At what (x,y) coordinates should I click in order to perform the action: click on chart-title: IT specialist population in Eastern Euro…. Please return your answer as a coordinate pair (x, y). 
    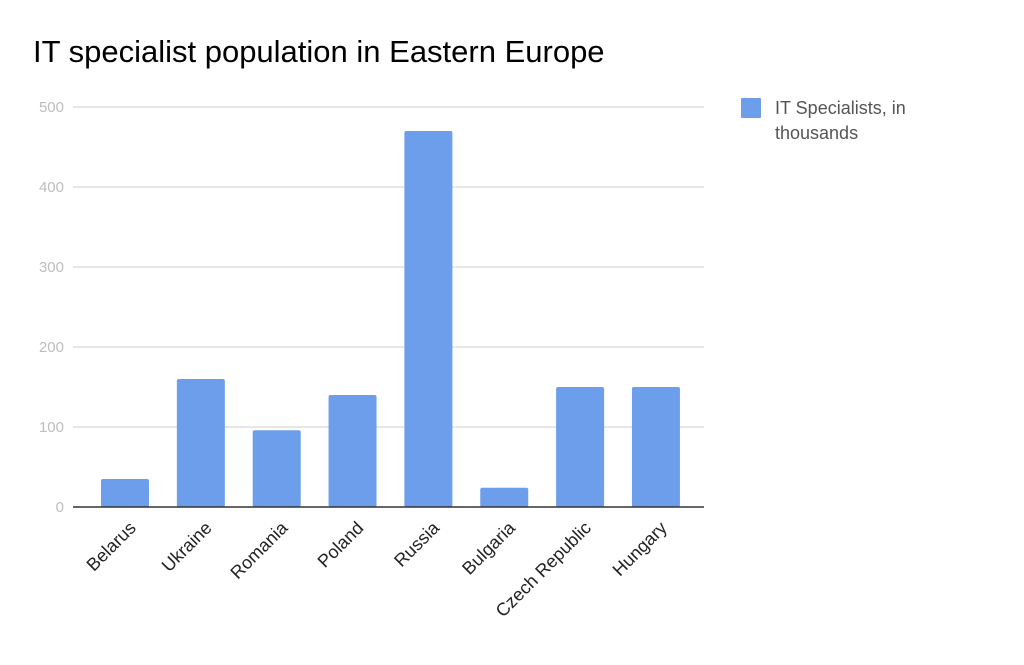
    Looking at the image, I should click on (319, 51).